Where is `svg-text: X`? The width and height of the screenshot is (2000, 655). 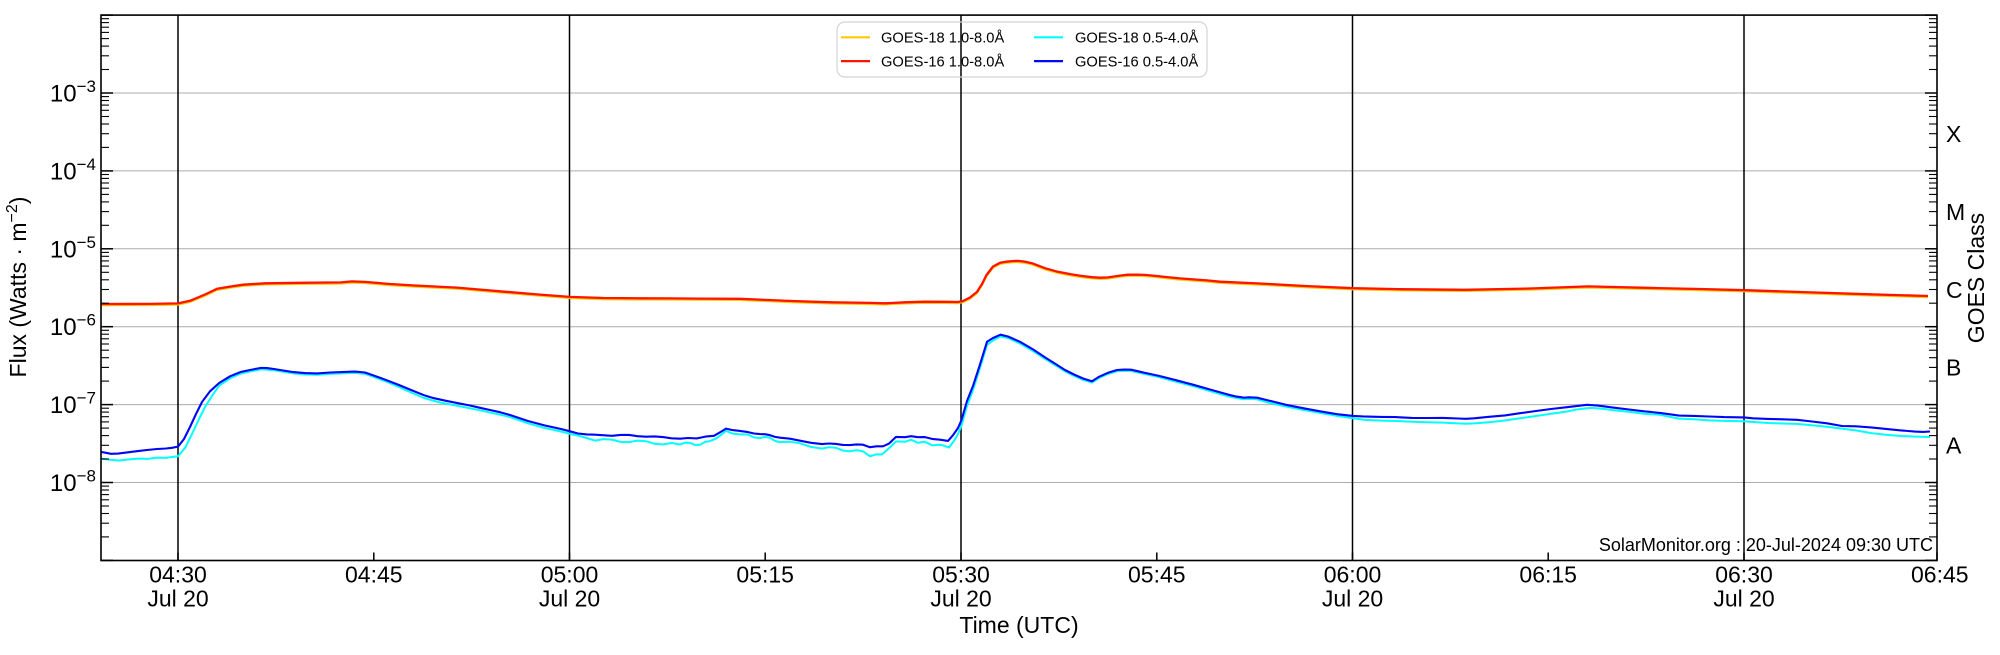
svg-text: X is located at coordinates (1953, 134).